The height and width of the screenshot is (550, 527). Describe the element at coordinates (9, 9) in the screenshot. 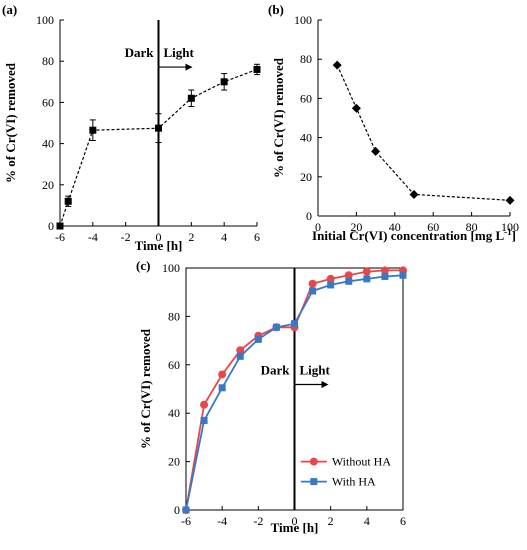

I see `panel-label: (a)` at that location.